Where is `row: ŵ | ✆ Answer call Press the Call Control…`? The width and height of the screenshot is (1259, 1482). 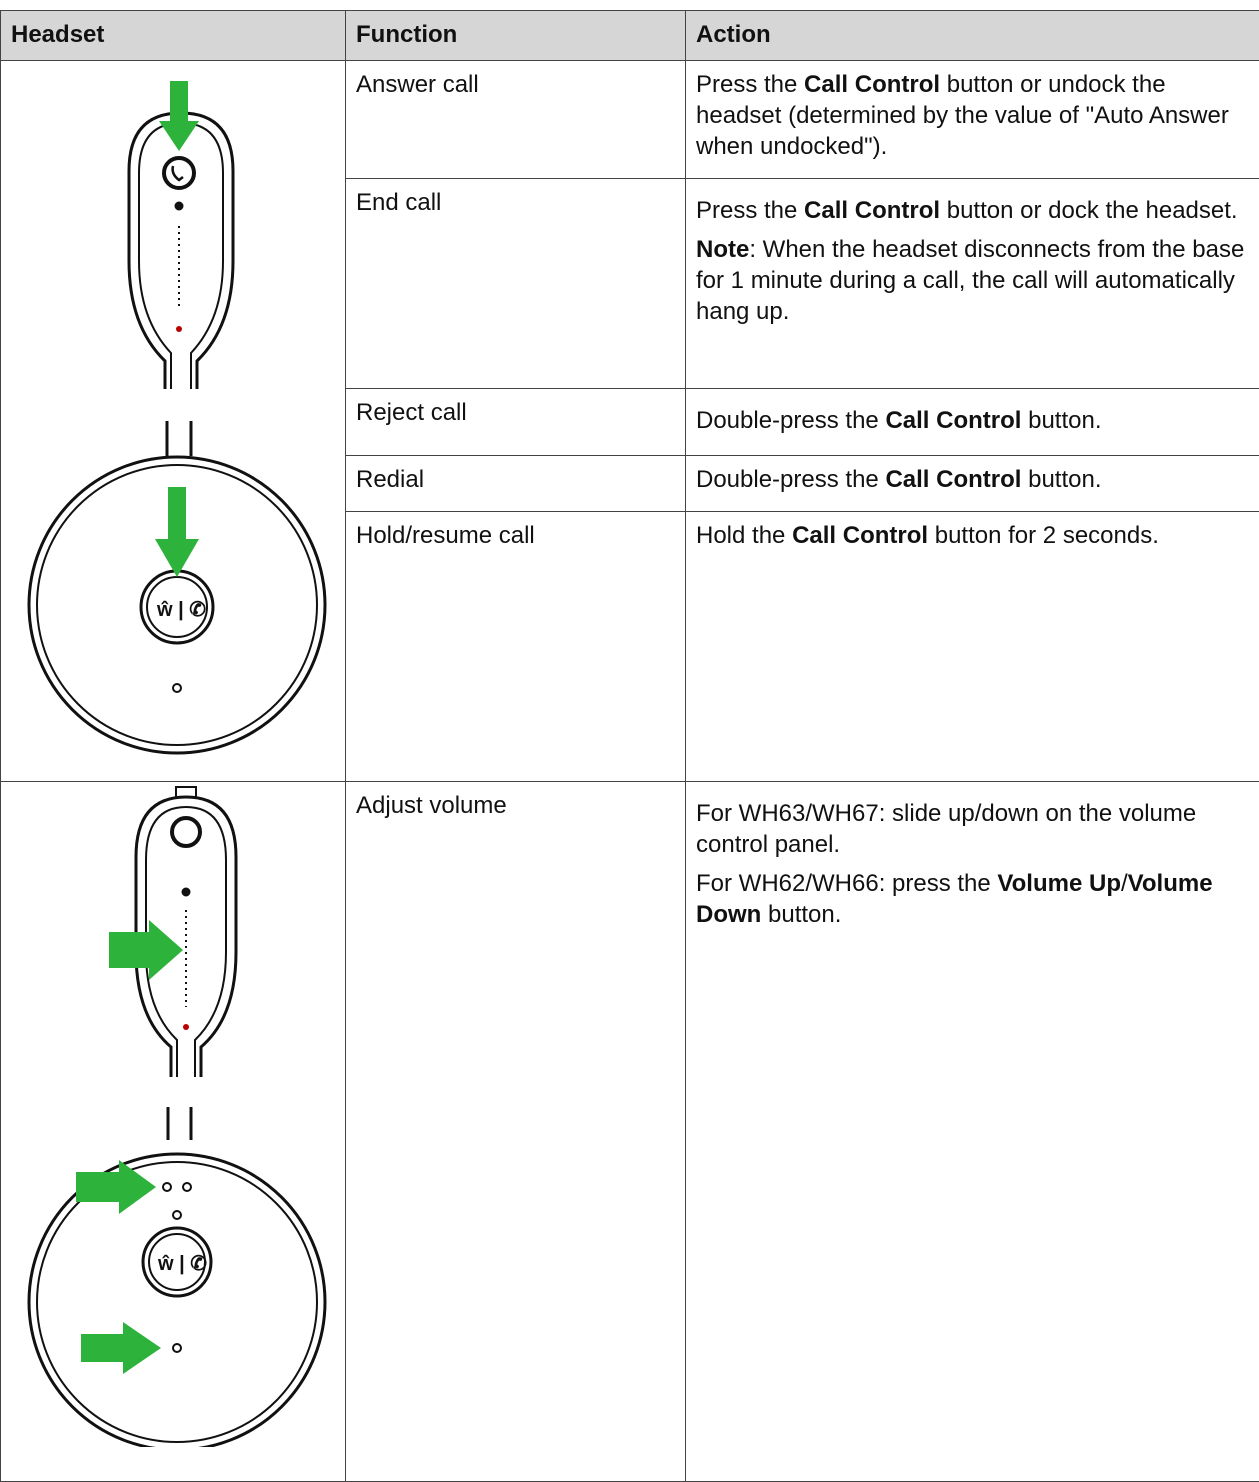 row: ŵ | ✆ Answer call Press the Call Control… is located at coordinates (630, 120).